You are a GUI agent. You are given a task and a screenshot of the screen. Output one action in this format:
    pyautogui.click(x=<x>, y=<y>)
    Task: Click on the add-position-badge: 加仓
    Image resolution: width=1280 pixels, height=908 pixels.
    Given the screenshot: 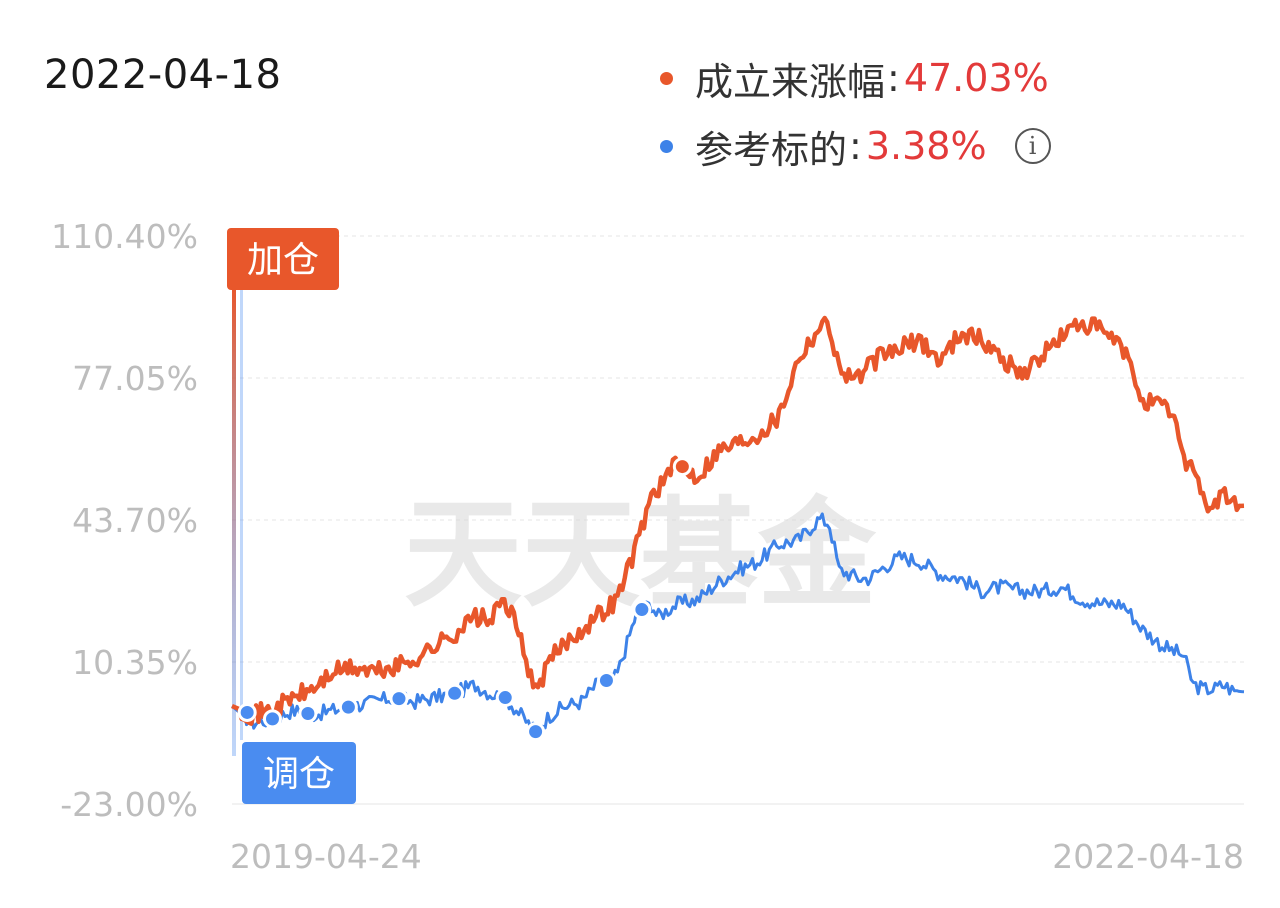 What is the action you would take?
    pyautogui.click(x=283, y=259)
    